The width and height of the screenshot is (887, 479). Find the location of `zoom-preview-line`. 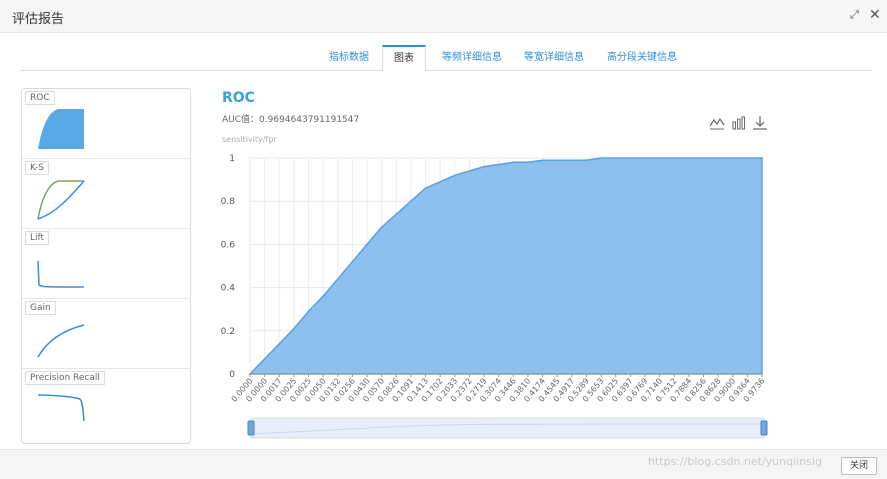

zoom-preview-line is located at coordinates (507, 429).